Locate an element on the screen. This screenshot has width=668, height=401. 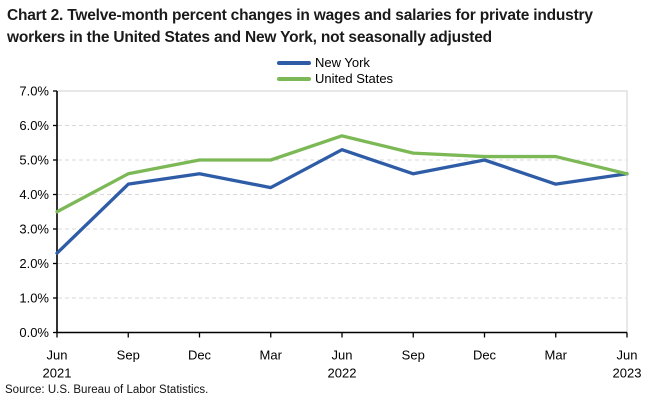
y-tick-label: 6.0% is located at coordinates (34, 125).